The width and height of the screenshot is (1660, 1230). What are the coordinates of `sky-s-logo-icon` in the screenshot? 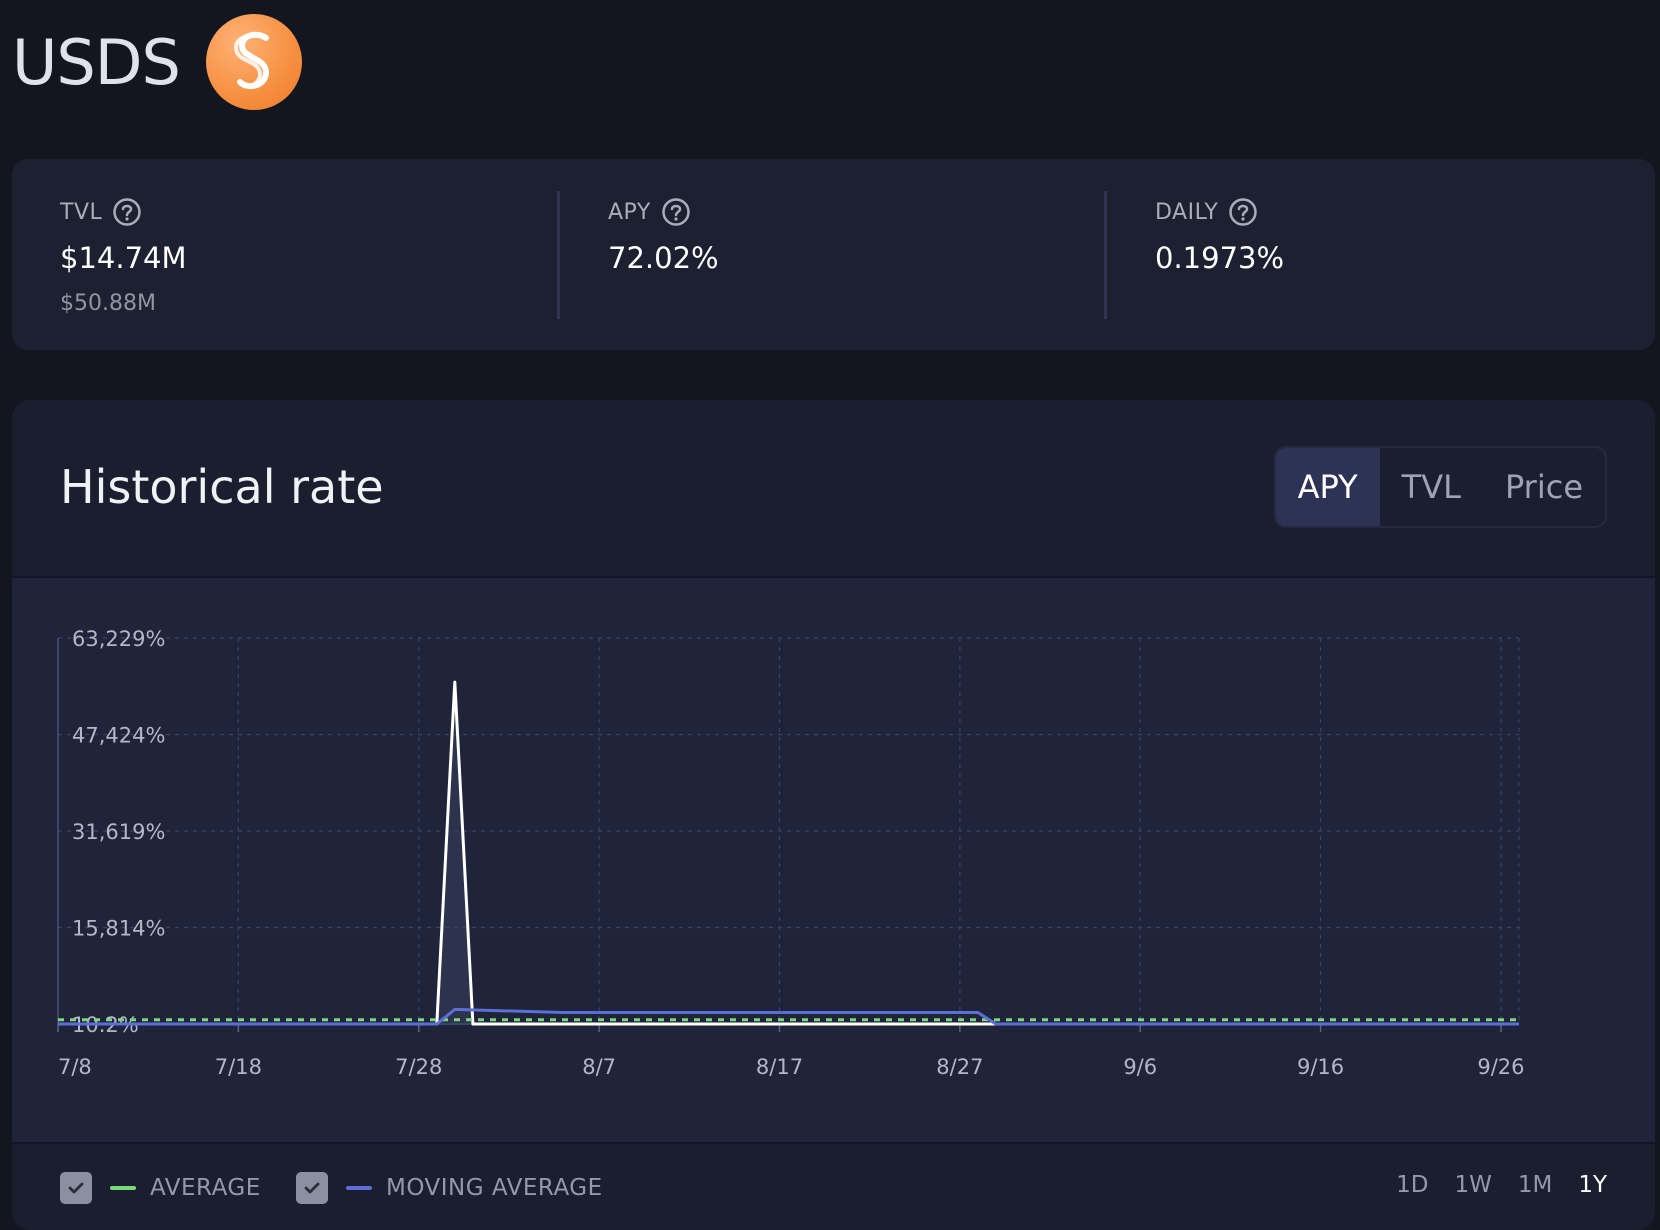 It's located at (253, 62).